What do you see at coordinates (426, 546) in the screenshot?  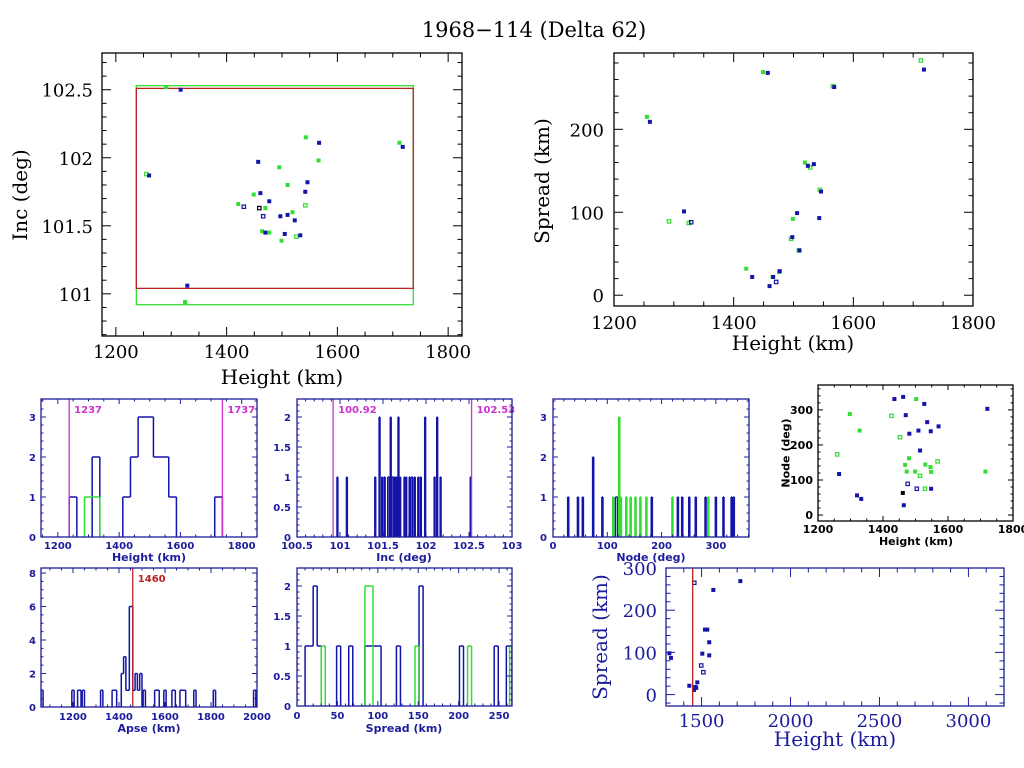 I see `x-tick-label: 102` at bounding box center [426, 546].